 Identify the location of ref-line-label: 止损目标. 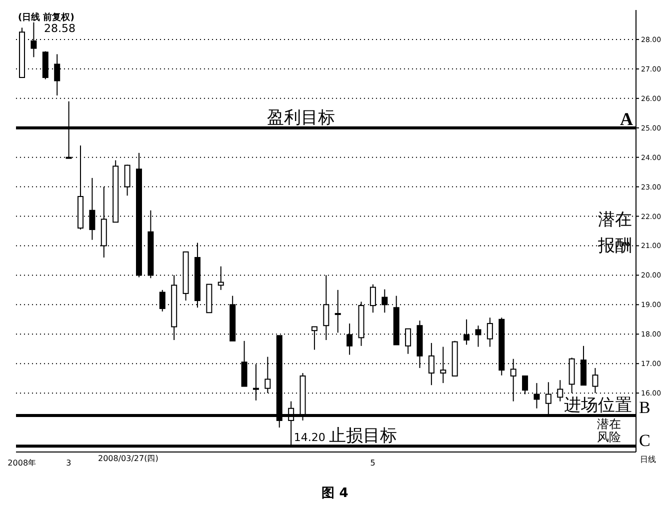
(363, 436).